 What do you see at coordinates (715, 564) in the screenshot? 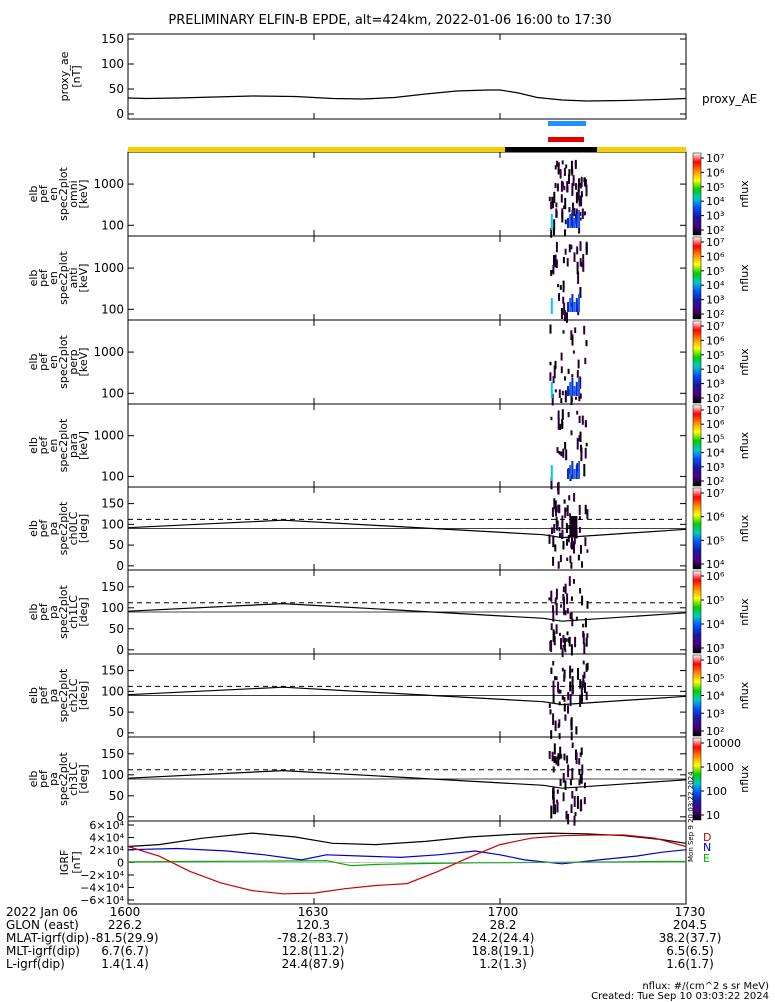
I see `colorbar-tick-label: 10⁴` at bounding box center [715, 564].